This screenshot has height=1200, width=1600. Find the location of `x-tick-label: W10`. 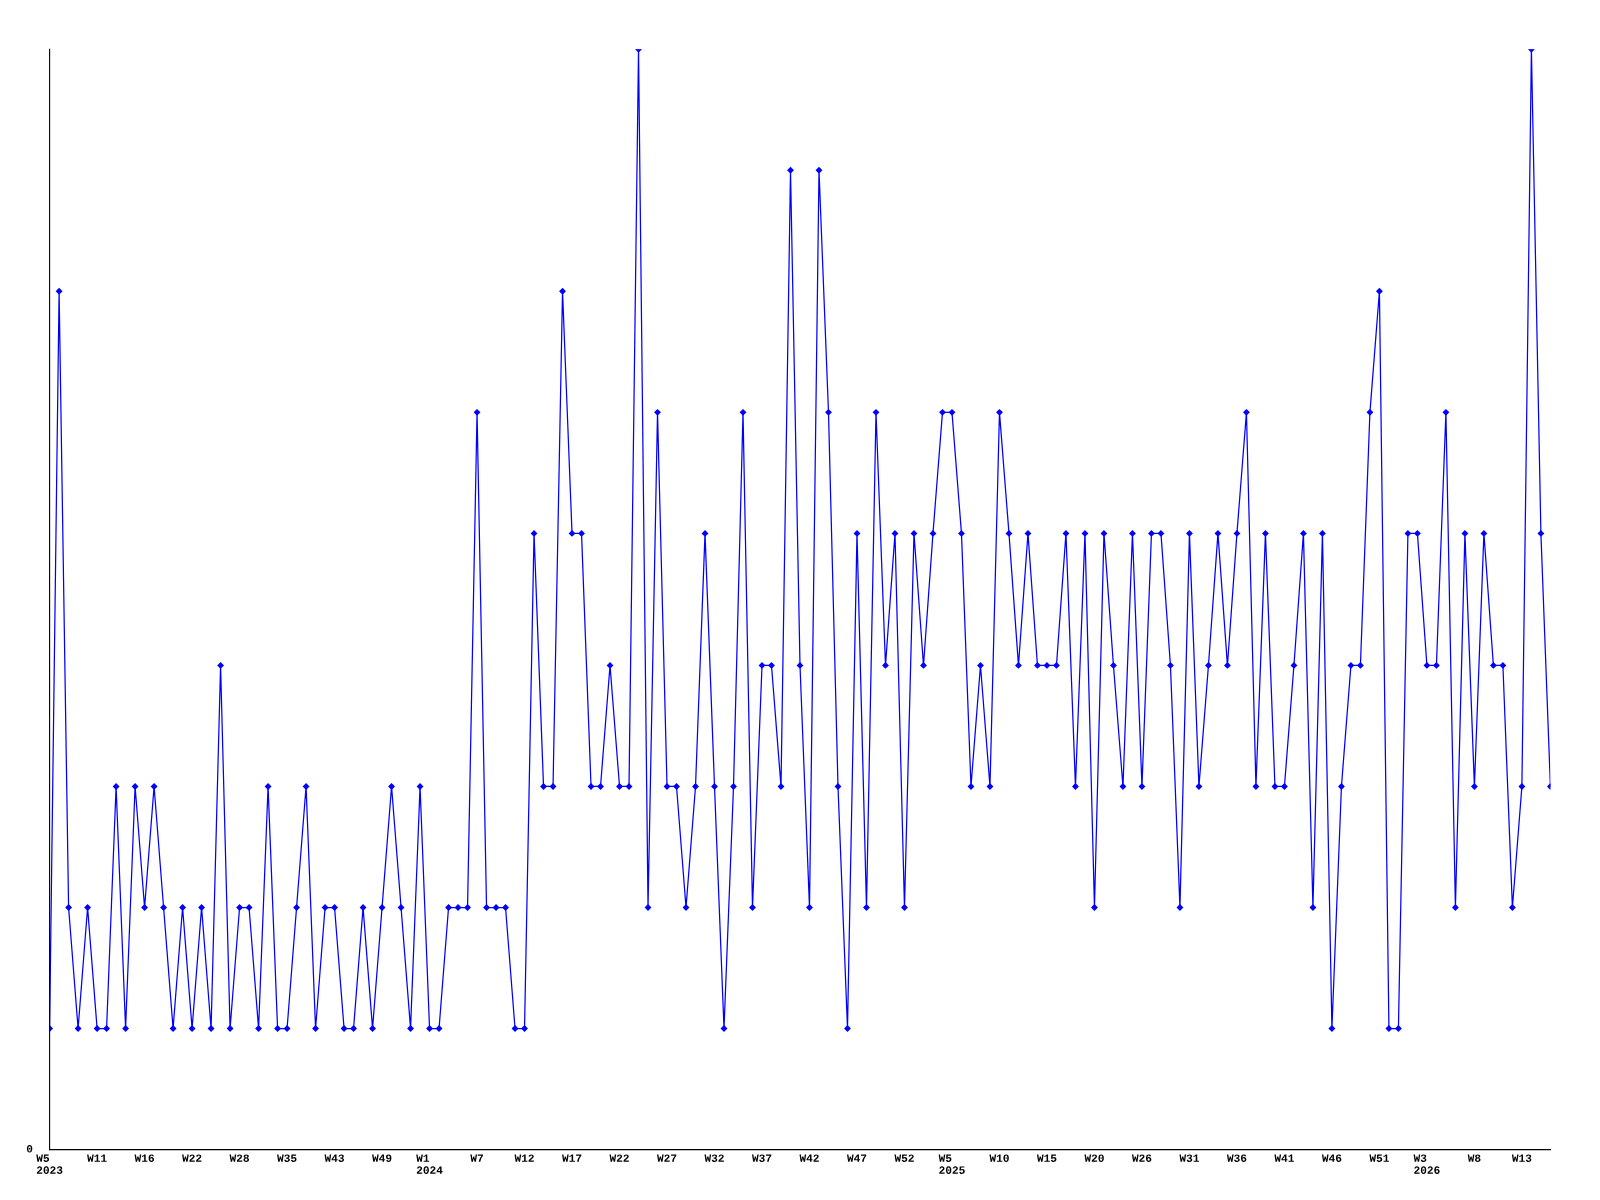

x-tick-label: W10 is located at coordinates (999, 1158).